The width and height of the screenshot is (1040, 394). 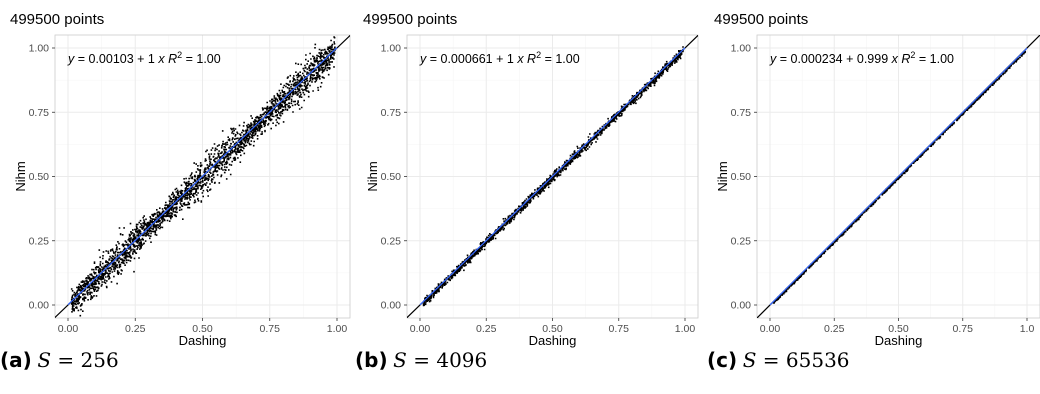 What do you see at coordinates (16, 360) in the screenshot?
I see `caption-a-label: (a)` at bounding box center [16, 360].